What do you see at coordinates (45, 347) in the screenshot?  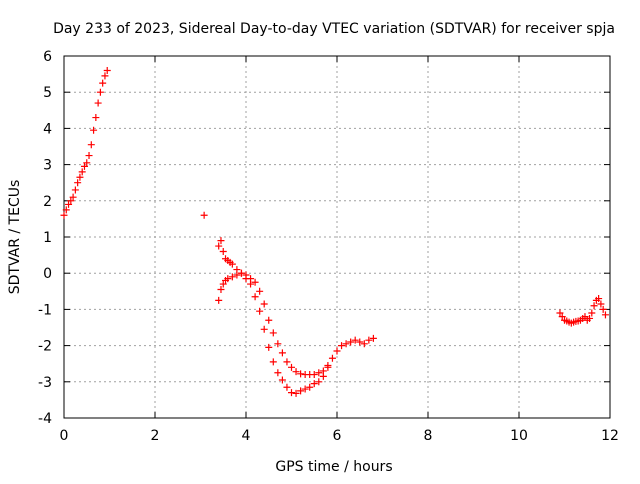 I see `y-tick-label: -2` at bounding box center [45, 347].